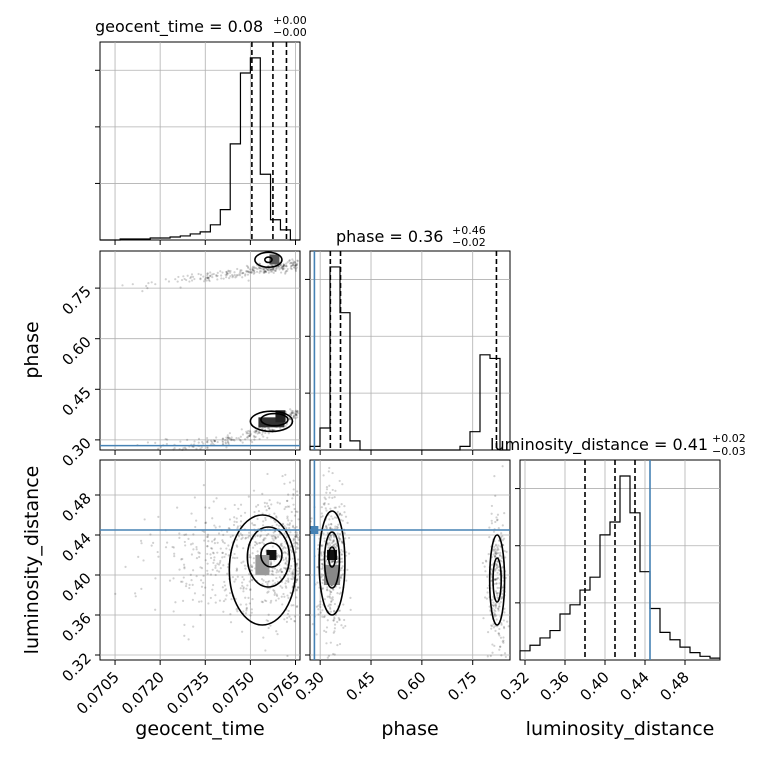 Image resolution: width=760 pixels, height=760 pixels. Describe the element at coordinates (409, 358) in the screenshot. I see `histogram-phase` at that location.